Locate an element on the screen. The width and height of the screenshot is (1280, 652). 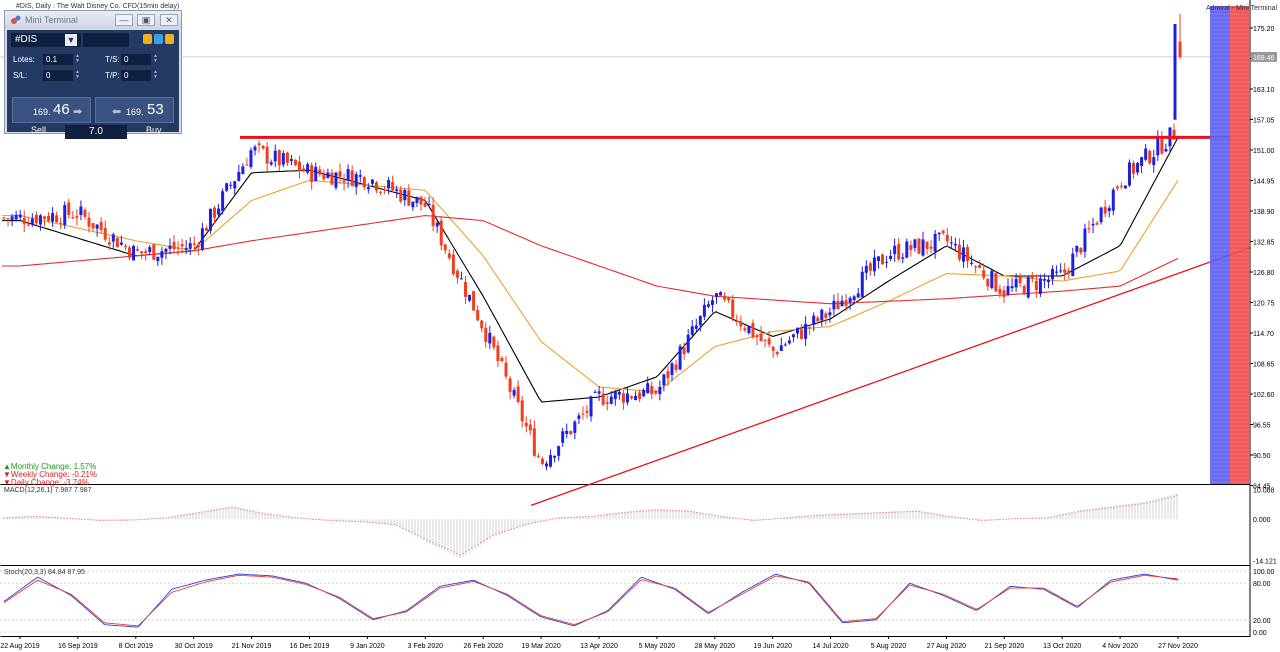
chevron-down-icon: ▼ is located at coordinates (71, 40).